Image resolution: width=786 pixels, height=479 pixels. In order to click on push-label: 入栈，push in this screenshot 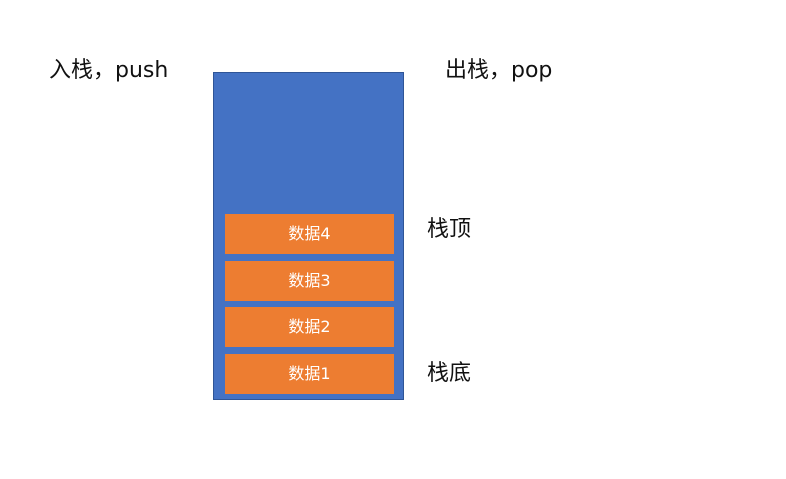, I will do `click(109, 70)`.